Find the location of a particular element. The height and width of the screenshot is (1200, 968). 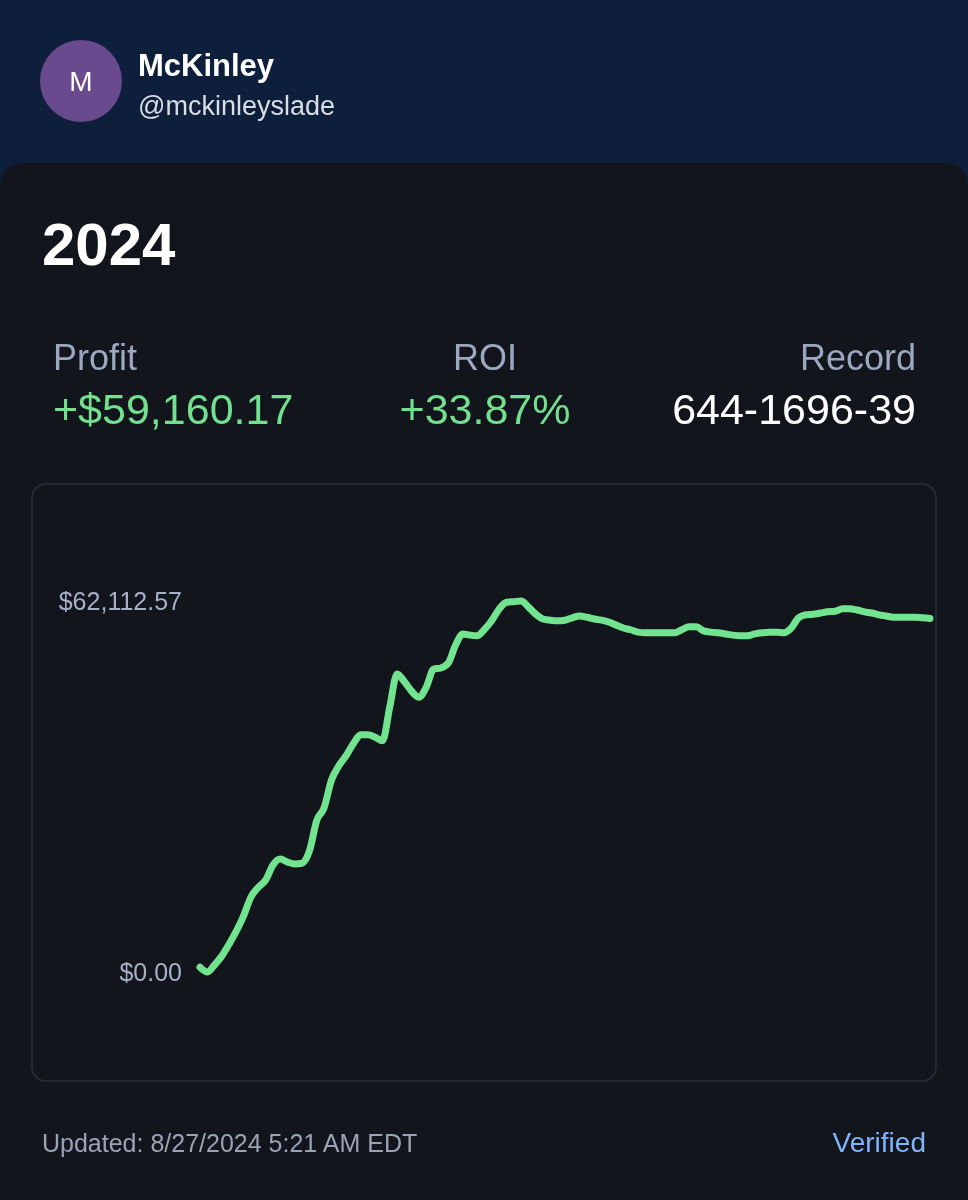

text: Verified is located at coordinates (879, 1142).